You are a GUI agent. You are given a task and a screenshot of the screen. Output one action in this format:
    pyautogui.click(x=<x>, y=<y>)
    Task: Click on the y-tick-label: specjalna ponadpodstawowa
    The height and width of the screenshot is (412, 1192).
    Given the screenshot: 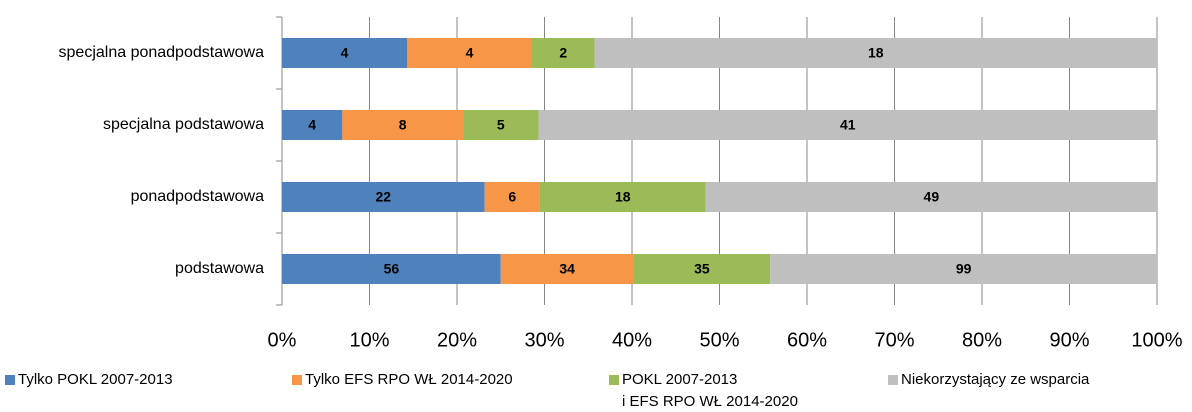 What is the action you would take?
    pyautogui.click(x=162, y=52)
    